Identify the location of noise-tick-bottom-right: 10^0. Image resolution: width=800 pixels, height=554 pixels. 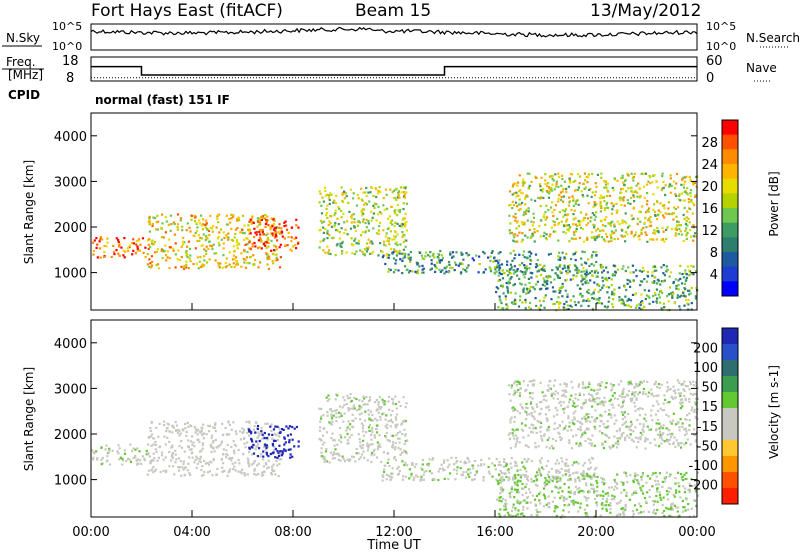
(721, 46).